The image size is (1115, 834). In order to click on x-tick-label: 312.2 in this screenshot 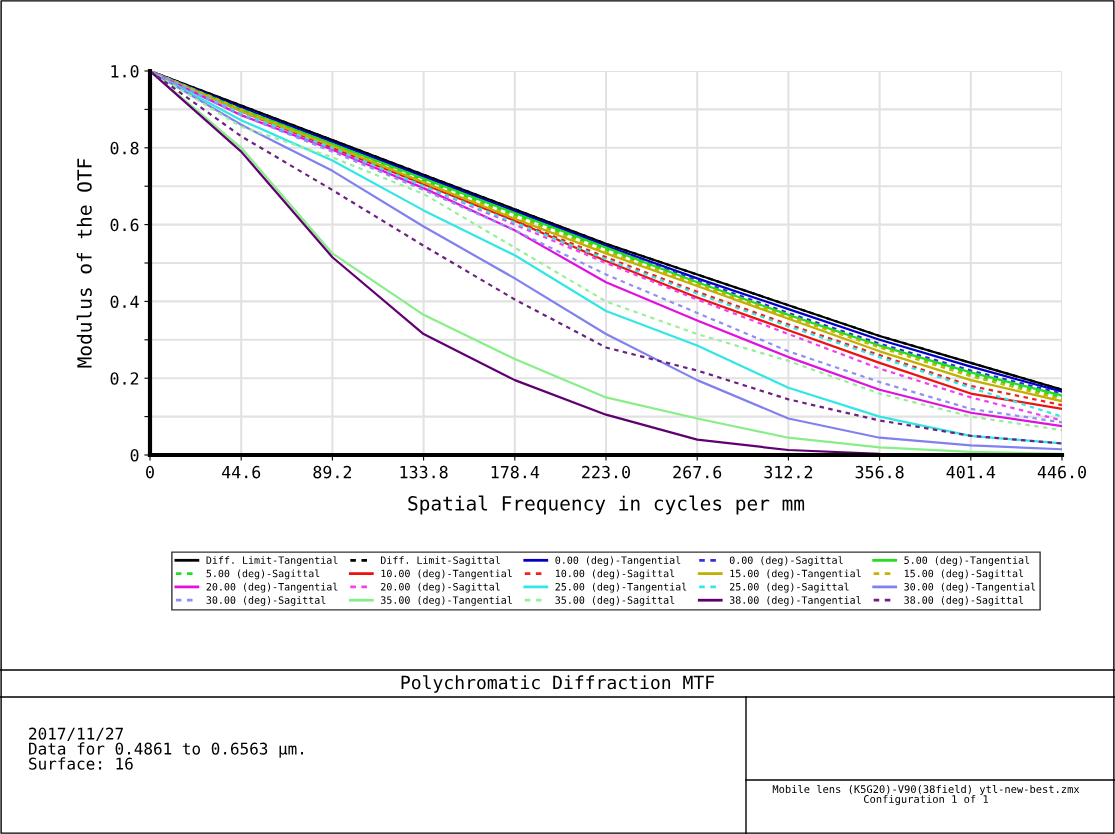, I will do `click(788, 472)`.